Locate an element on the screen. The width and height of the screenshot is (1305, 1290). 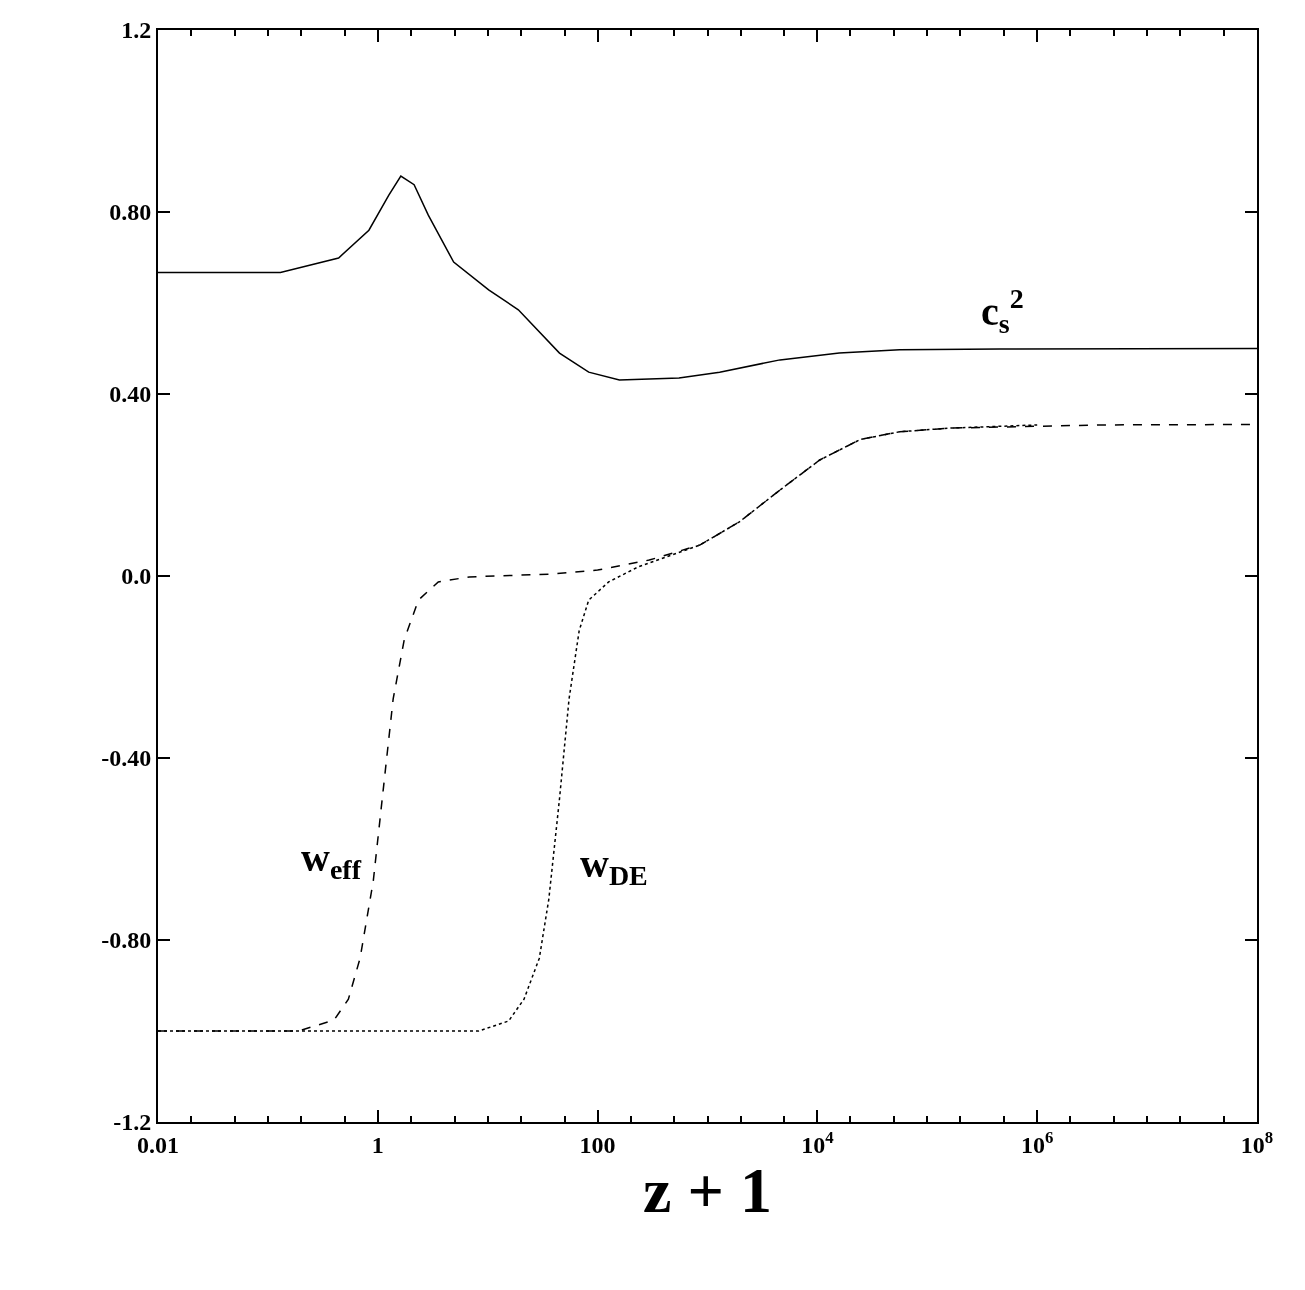
x-tick-label: 1 is located at coordinates (377, 1144).